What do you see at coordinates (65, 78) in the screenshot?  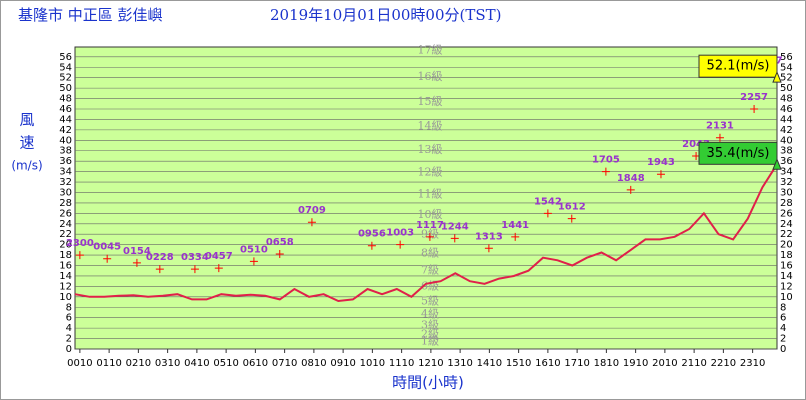 I see `y-tick-label: 52` at bounding box center [65, 78].